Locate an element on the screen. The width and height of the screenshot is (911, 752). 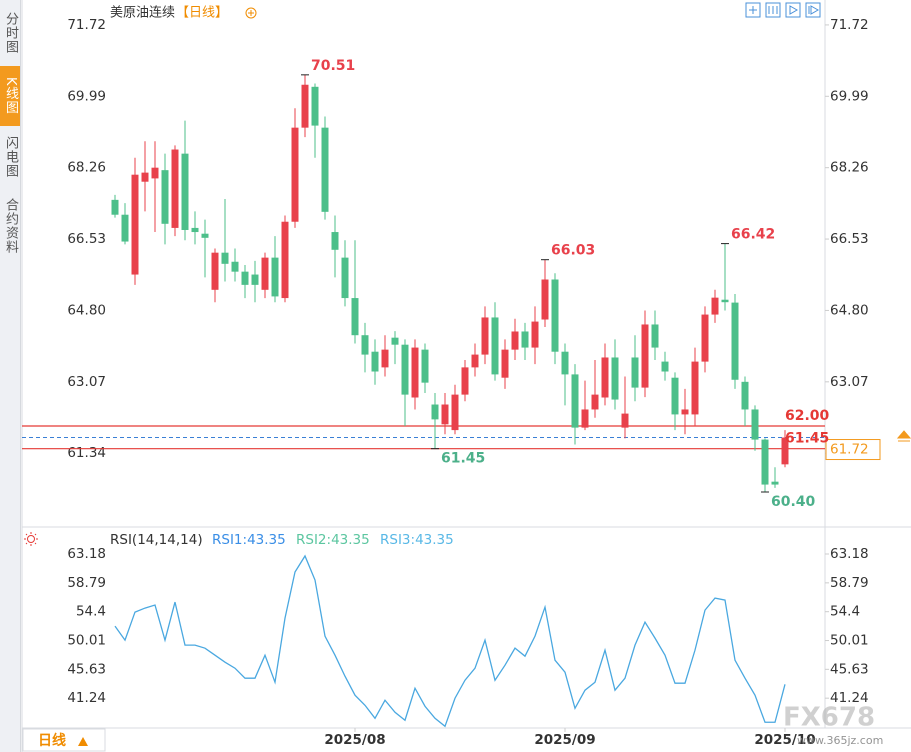
x-tick-label: 2025/10 is located at coordinates (784, 740).